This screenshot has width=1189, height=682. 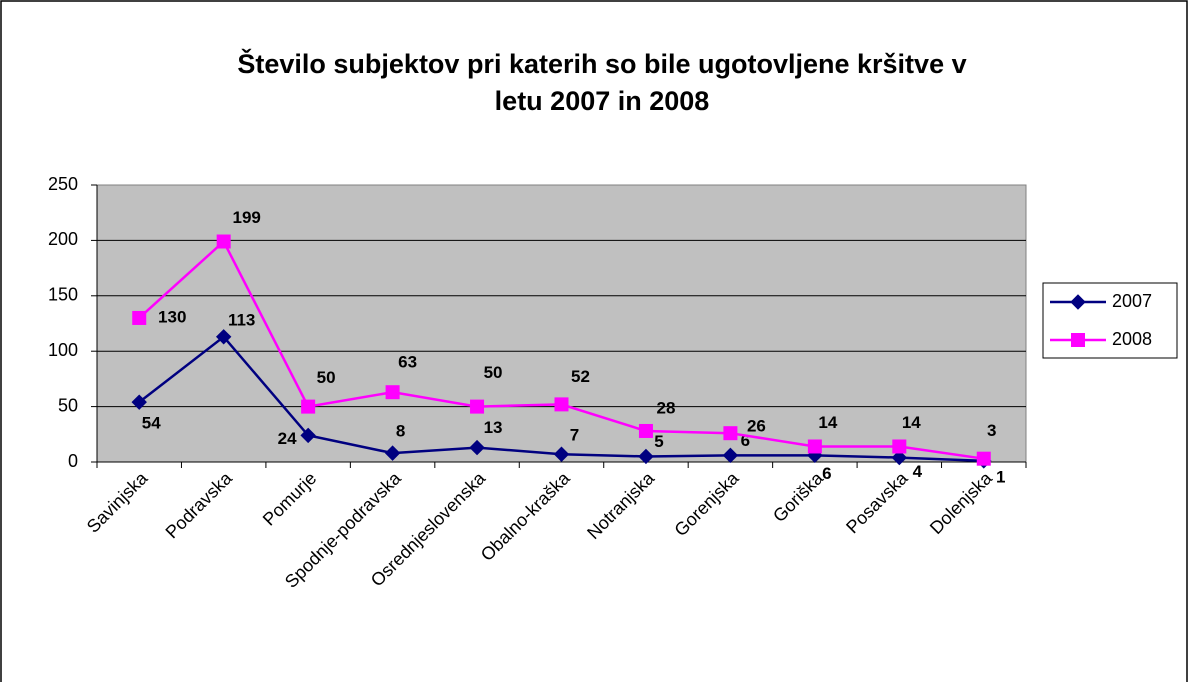 What do you see at coordinates (574, 435) in the screenshot?
I see `data-label: 7` at bounding box center [574, 435].